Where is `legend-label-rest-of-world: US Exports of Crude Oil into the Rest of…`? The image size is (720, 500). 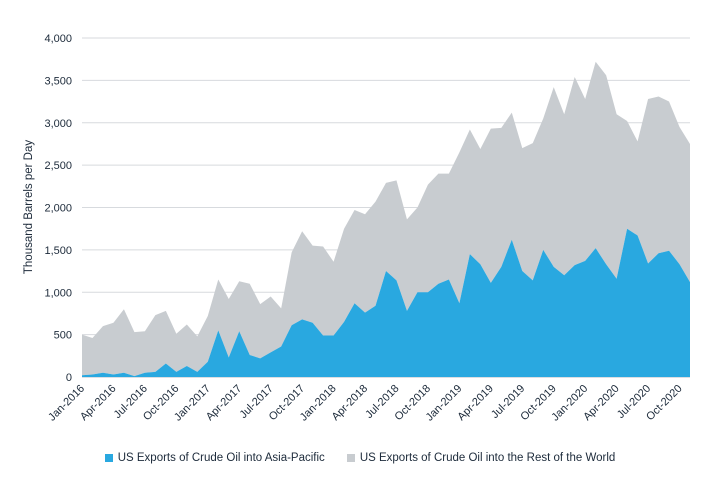 legend-label-rest-of-world: US Exports of Crude Oil into the Rest of… is located at coordinates (487, 458).